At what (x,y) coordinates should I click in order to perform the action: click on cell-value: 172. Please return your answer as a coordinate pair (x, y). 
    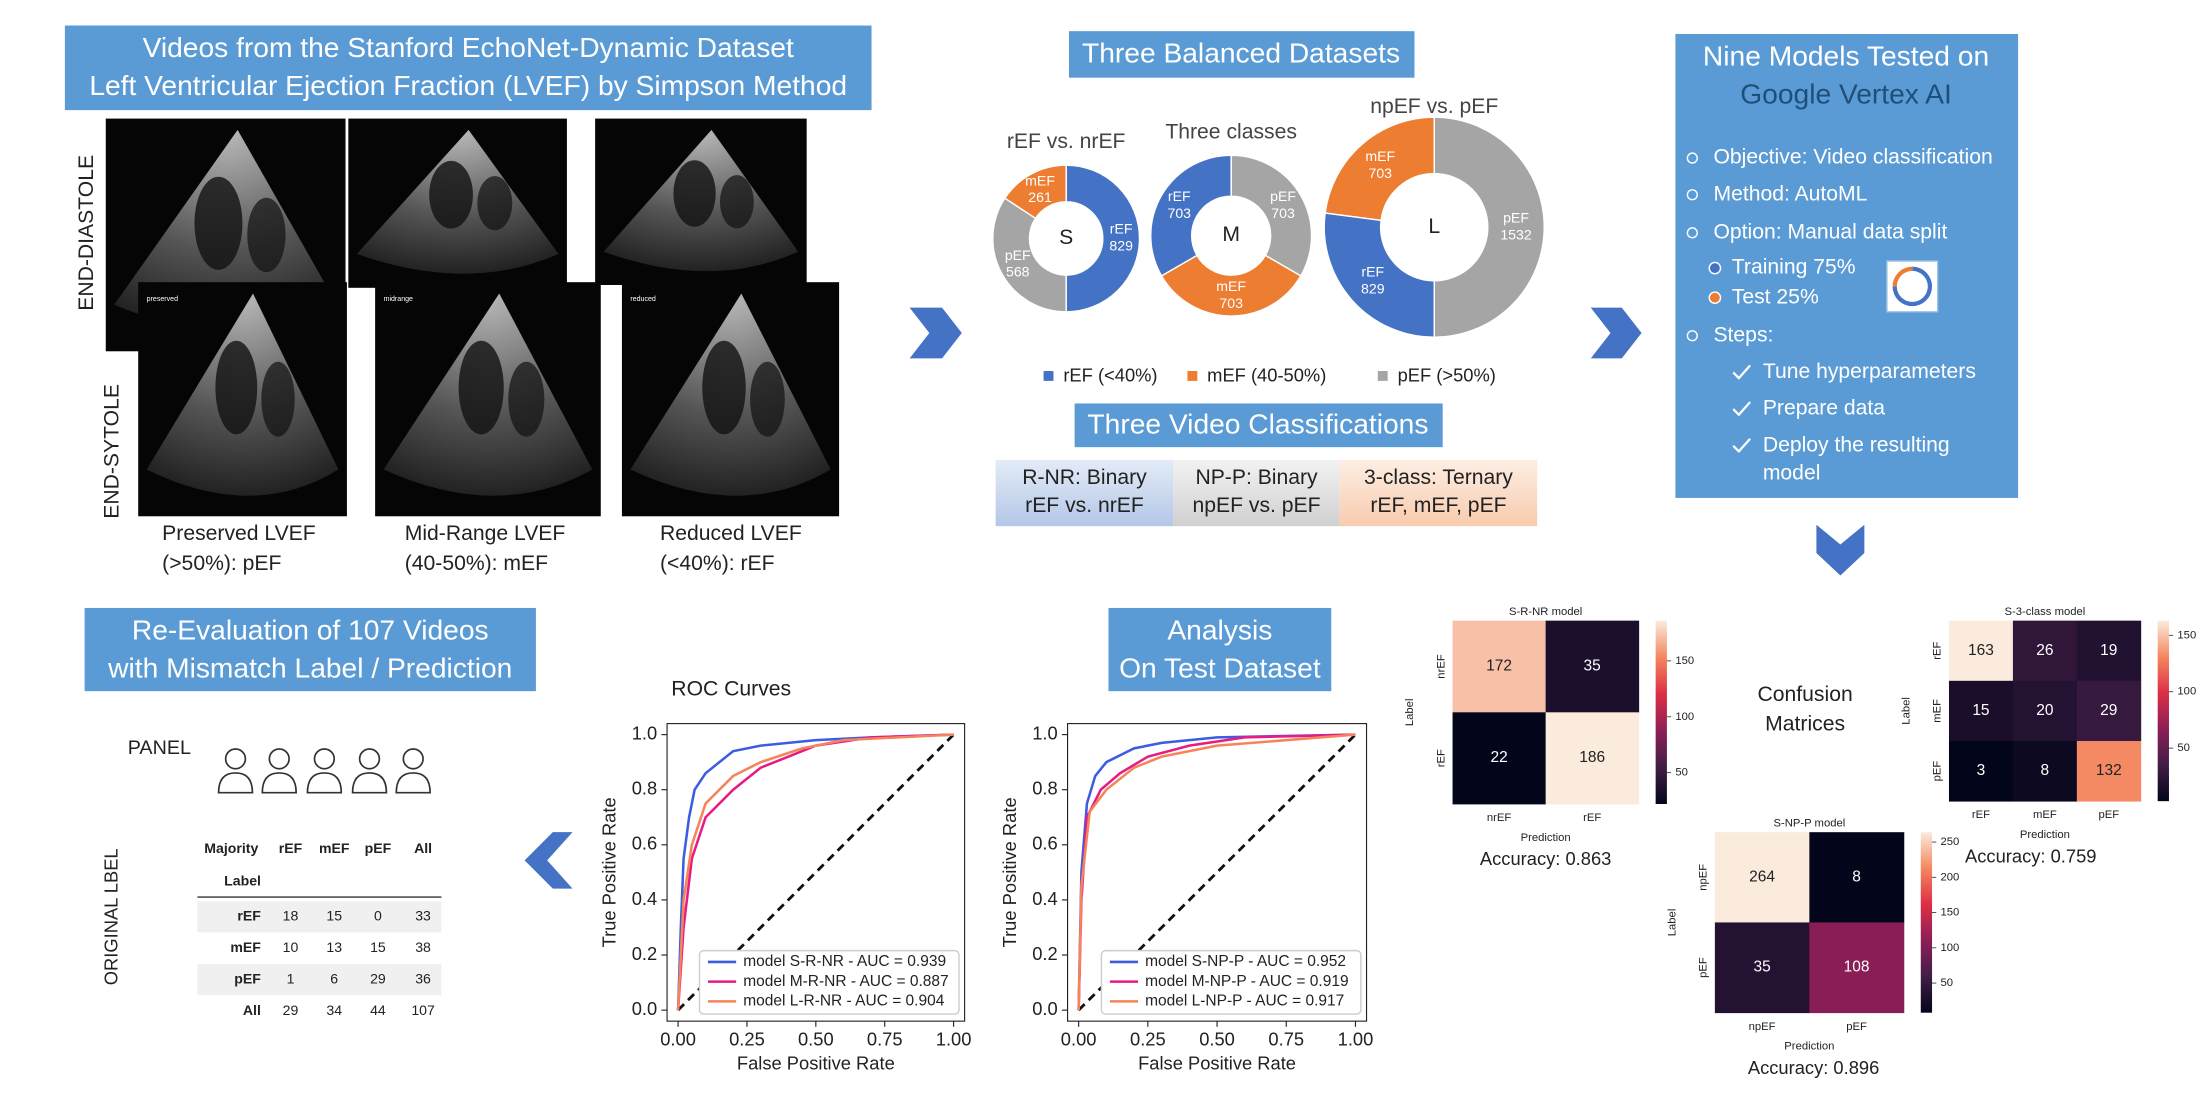
    Looking at the image, I should click on (1499, 666).